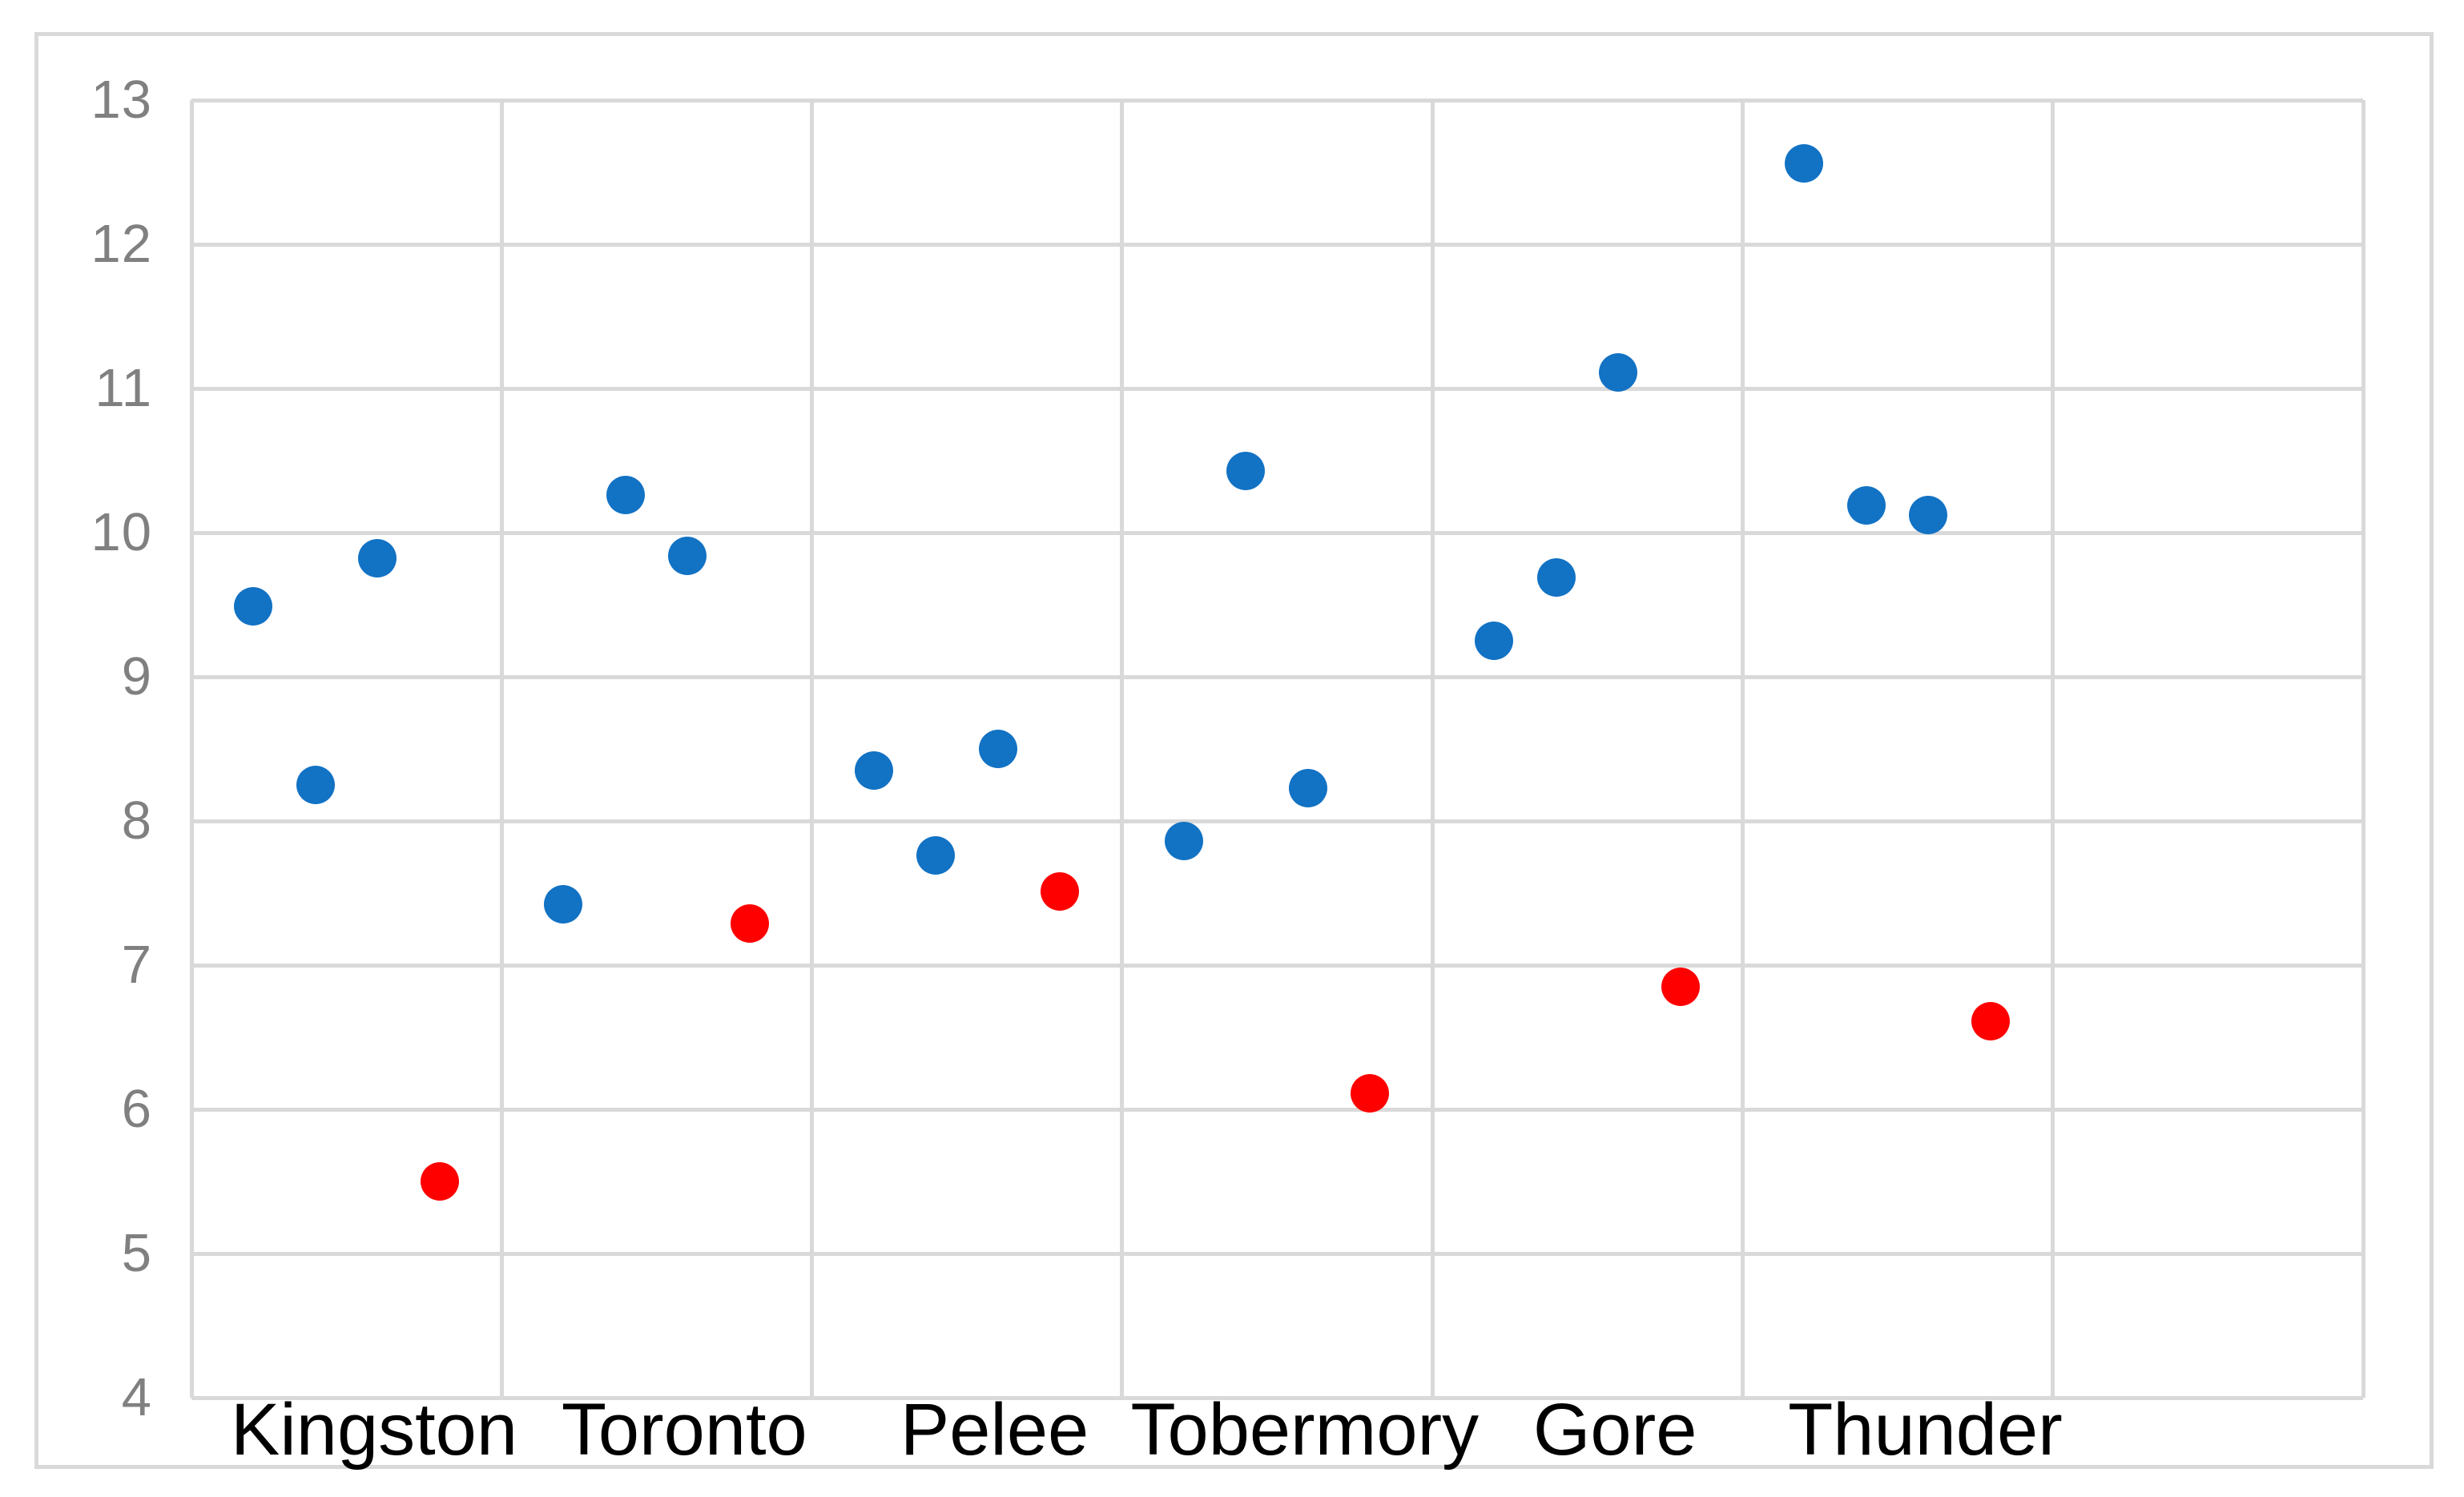  I want to click on y-axis-tick-label: 10, so click(122, 532).